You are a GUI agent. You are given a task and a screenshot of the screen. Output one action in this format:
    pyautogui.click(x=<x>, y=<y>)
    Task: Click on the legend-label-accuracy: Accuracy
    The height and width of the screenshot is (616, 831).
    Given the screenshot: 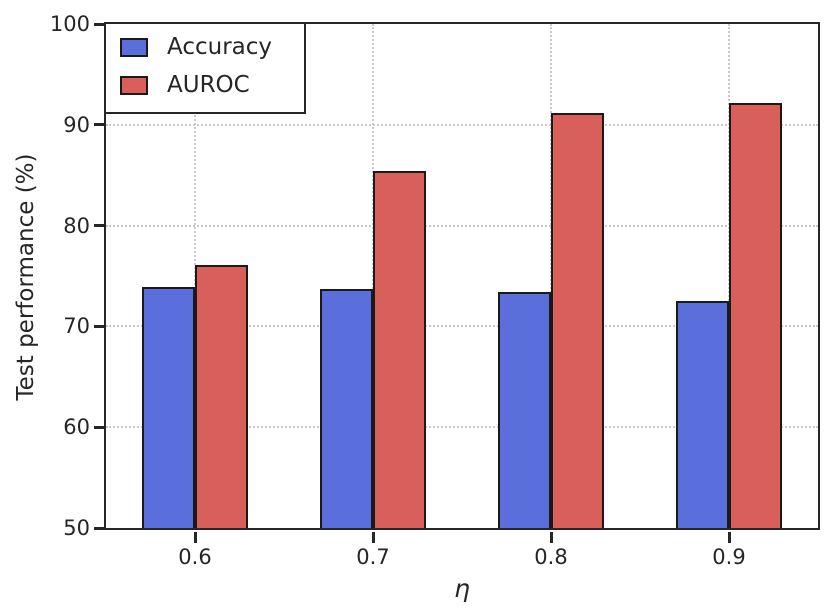 What is the action you would take?
    pyautogui.click(x=220, y=47)
    